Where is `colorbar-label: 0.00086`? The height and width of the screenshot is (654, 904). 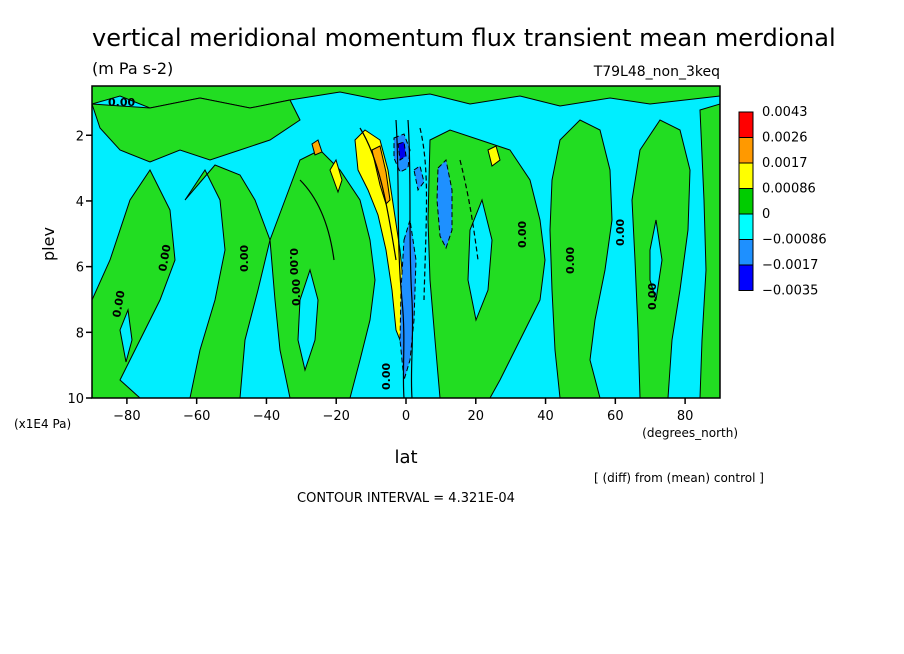
colorbar-label: 0.00086 is located at coordinates (789, 189).